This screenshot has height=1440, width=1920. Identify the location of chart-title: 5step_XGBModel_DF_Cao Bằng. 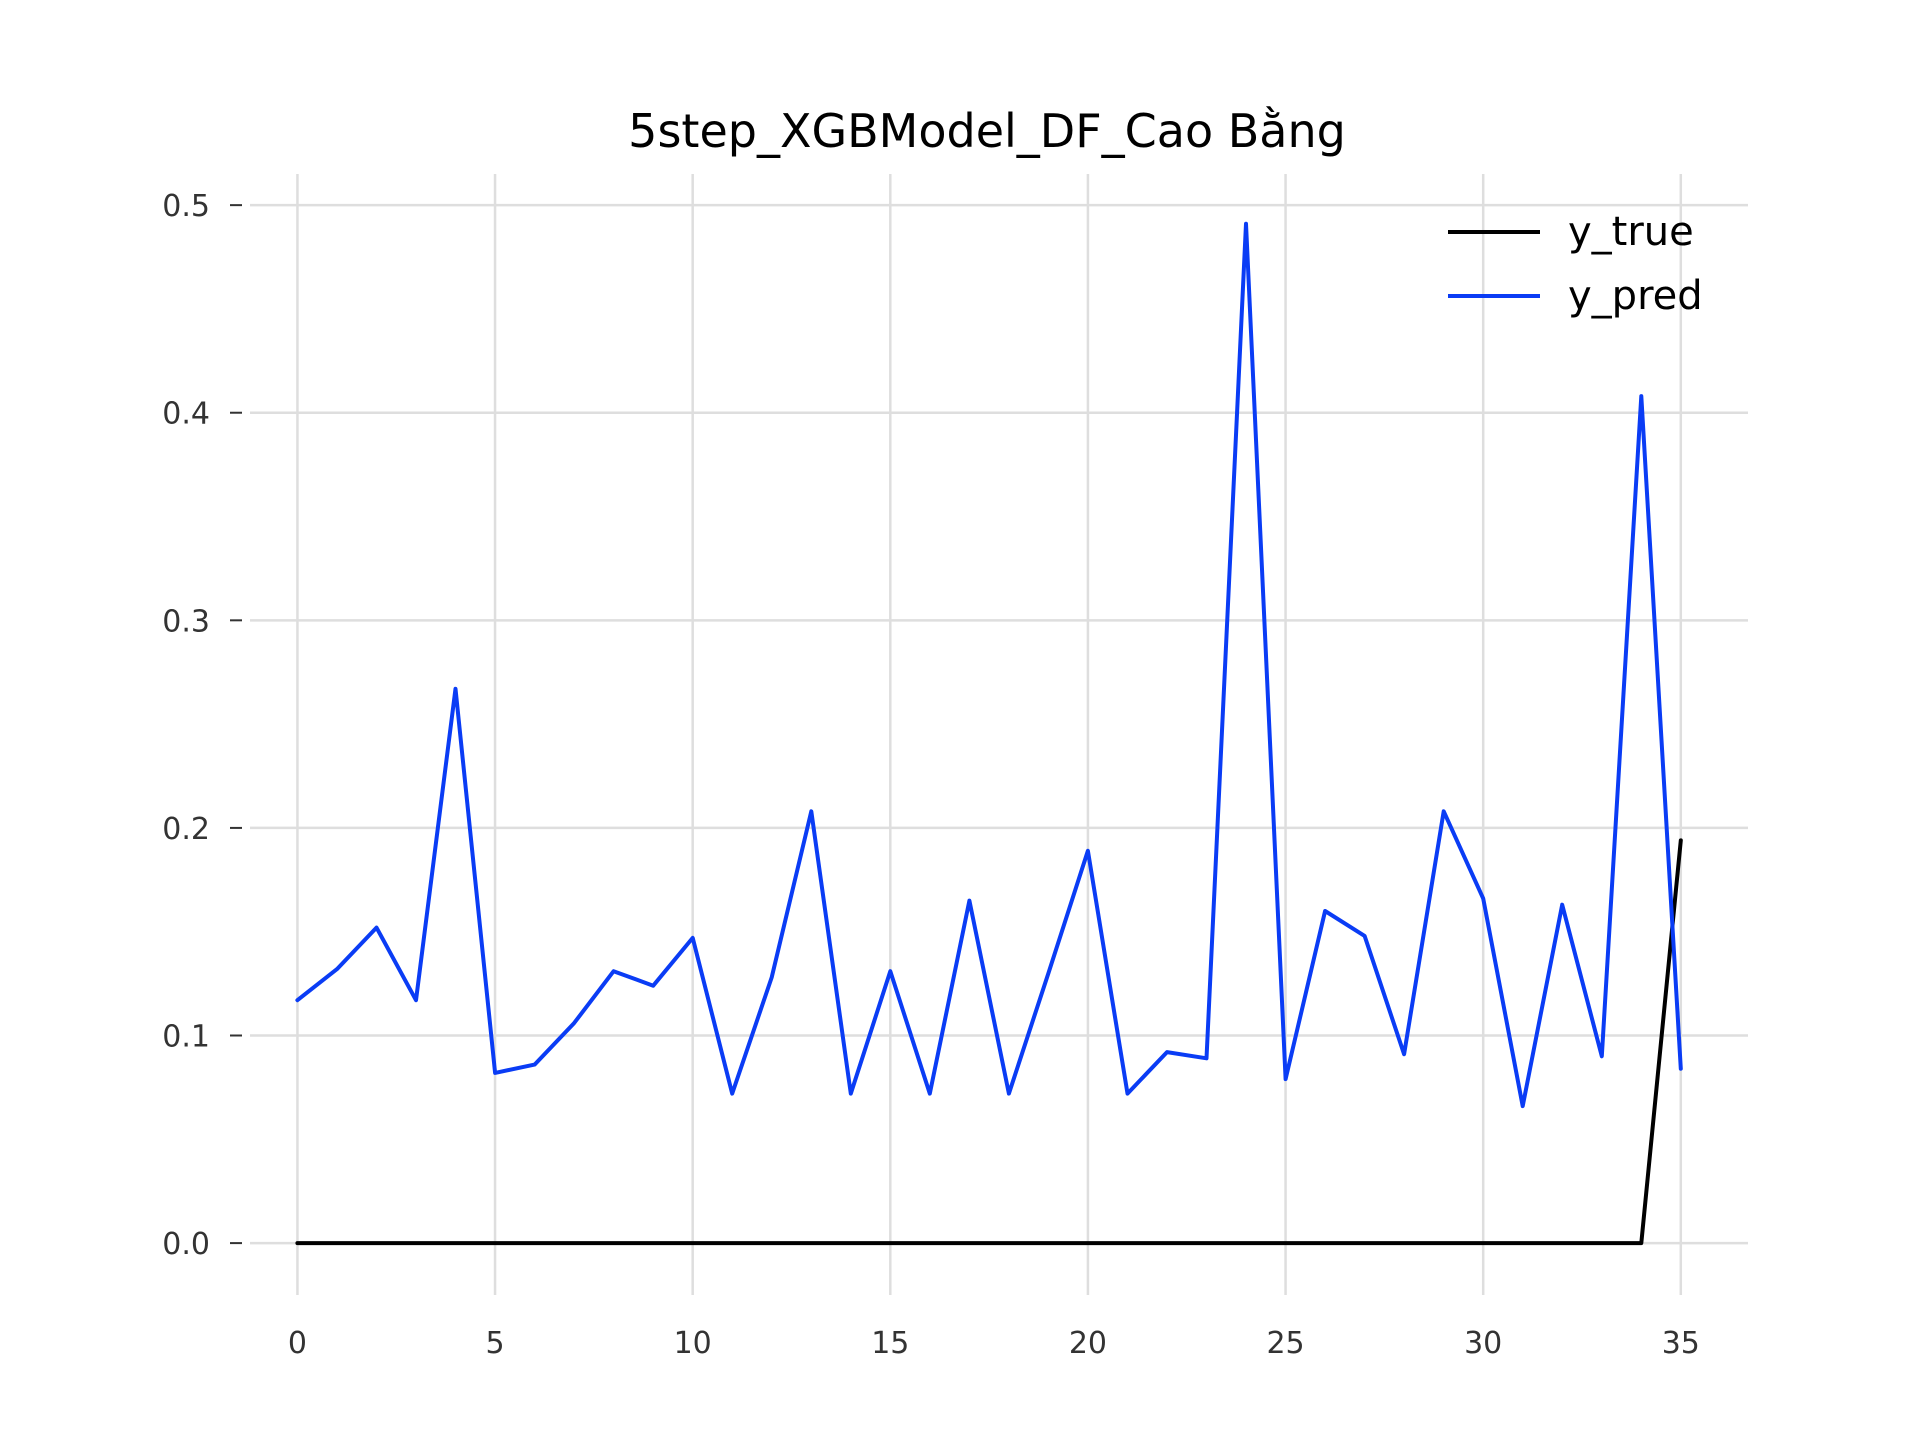
(987, 131).